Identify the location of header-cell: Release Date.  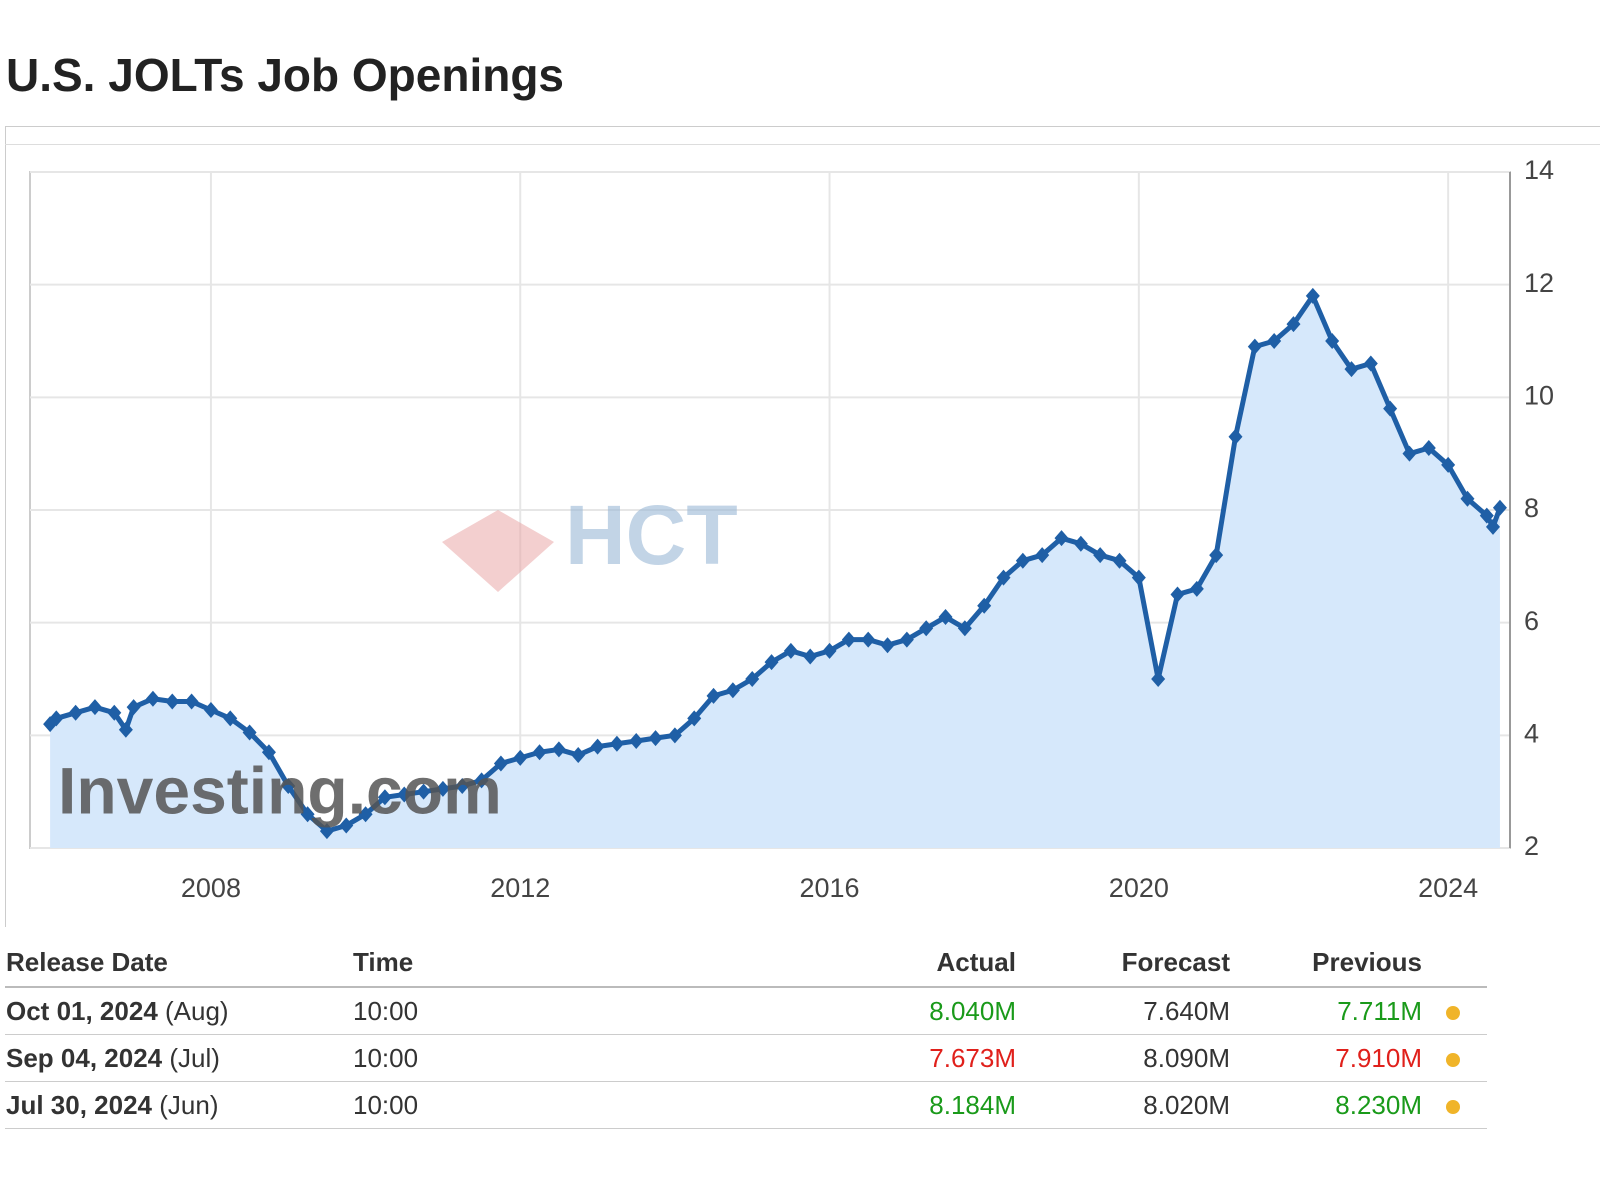
(178, 963).